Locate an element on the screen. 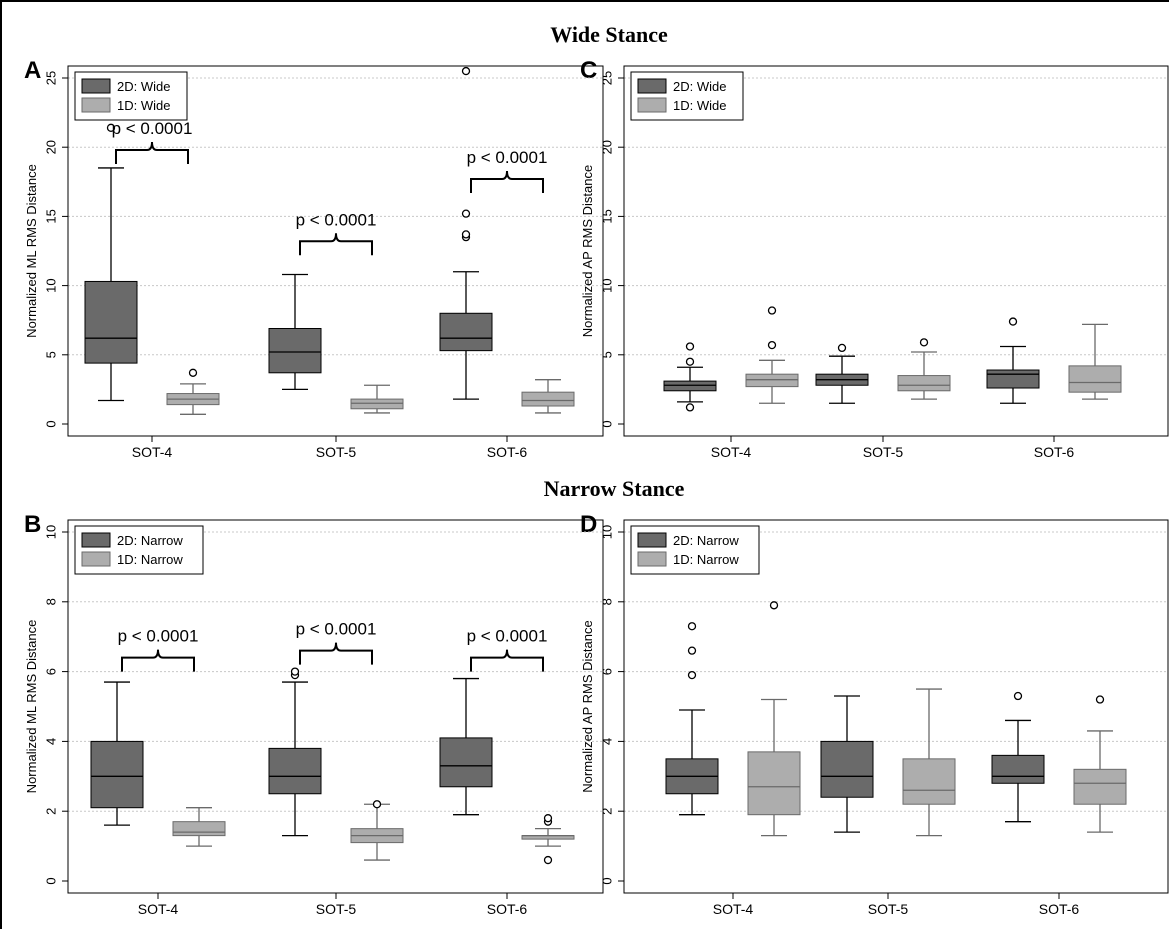  box-a-s1-c1 is located at coordinates (377, 399).